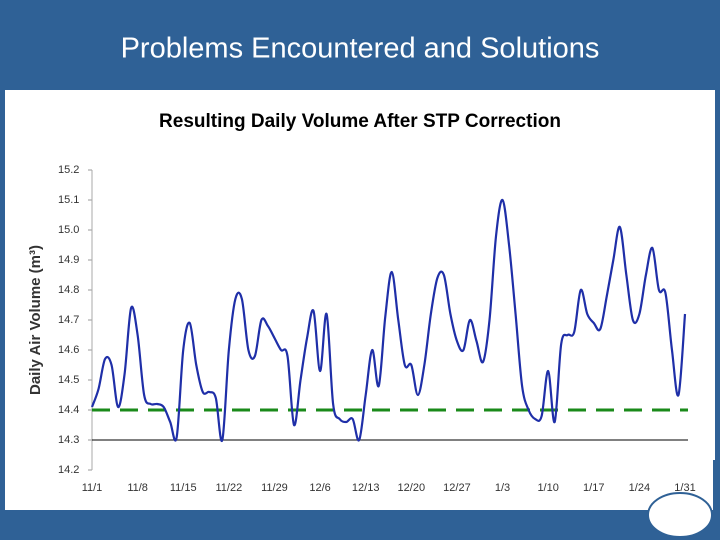 This screenshot has height=545, width=720. I want to click on y-tick-label: 14.8, so click(68, 290).